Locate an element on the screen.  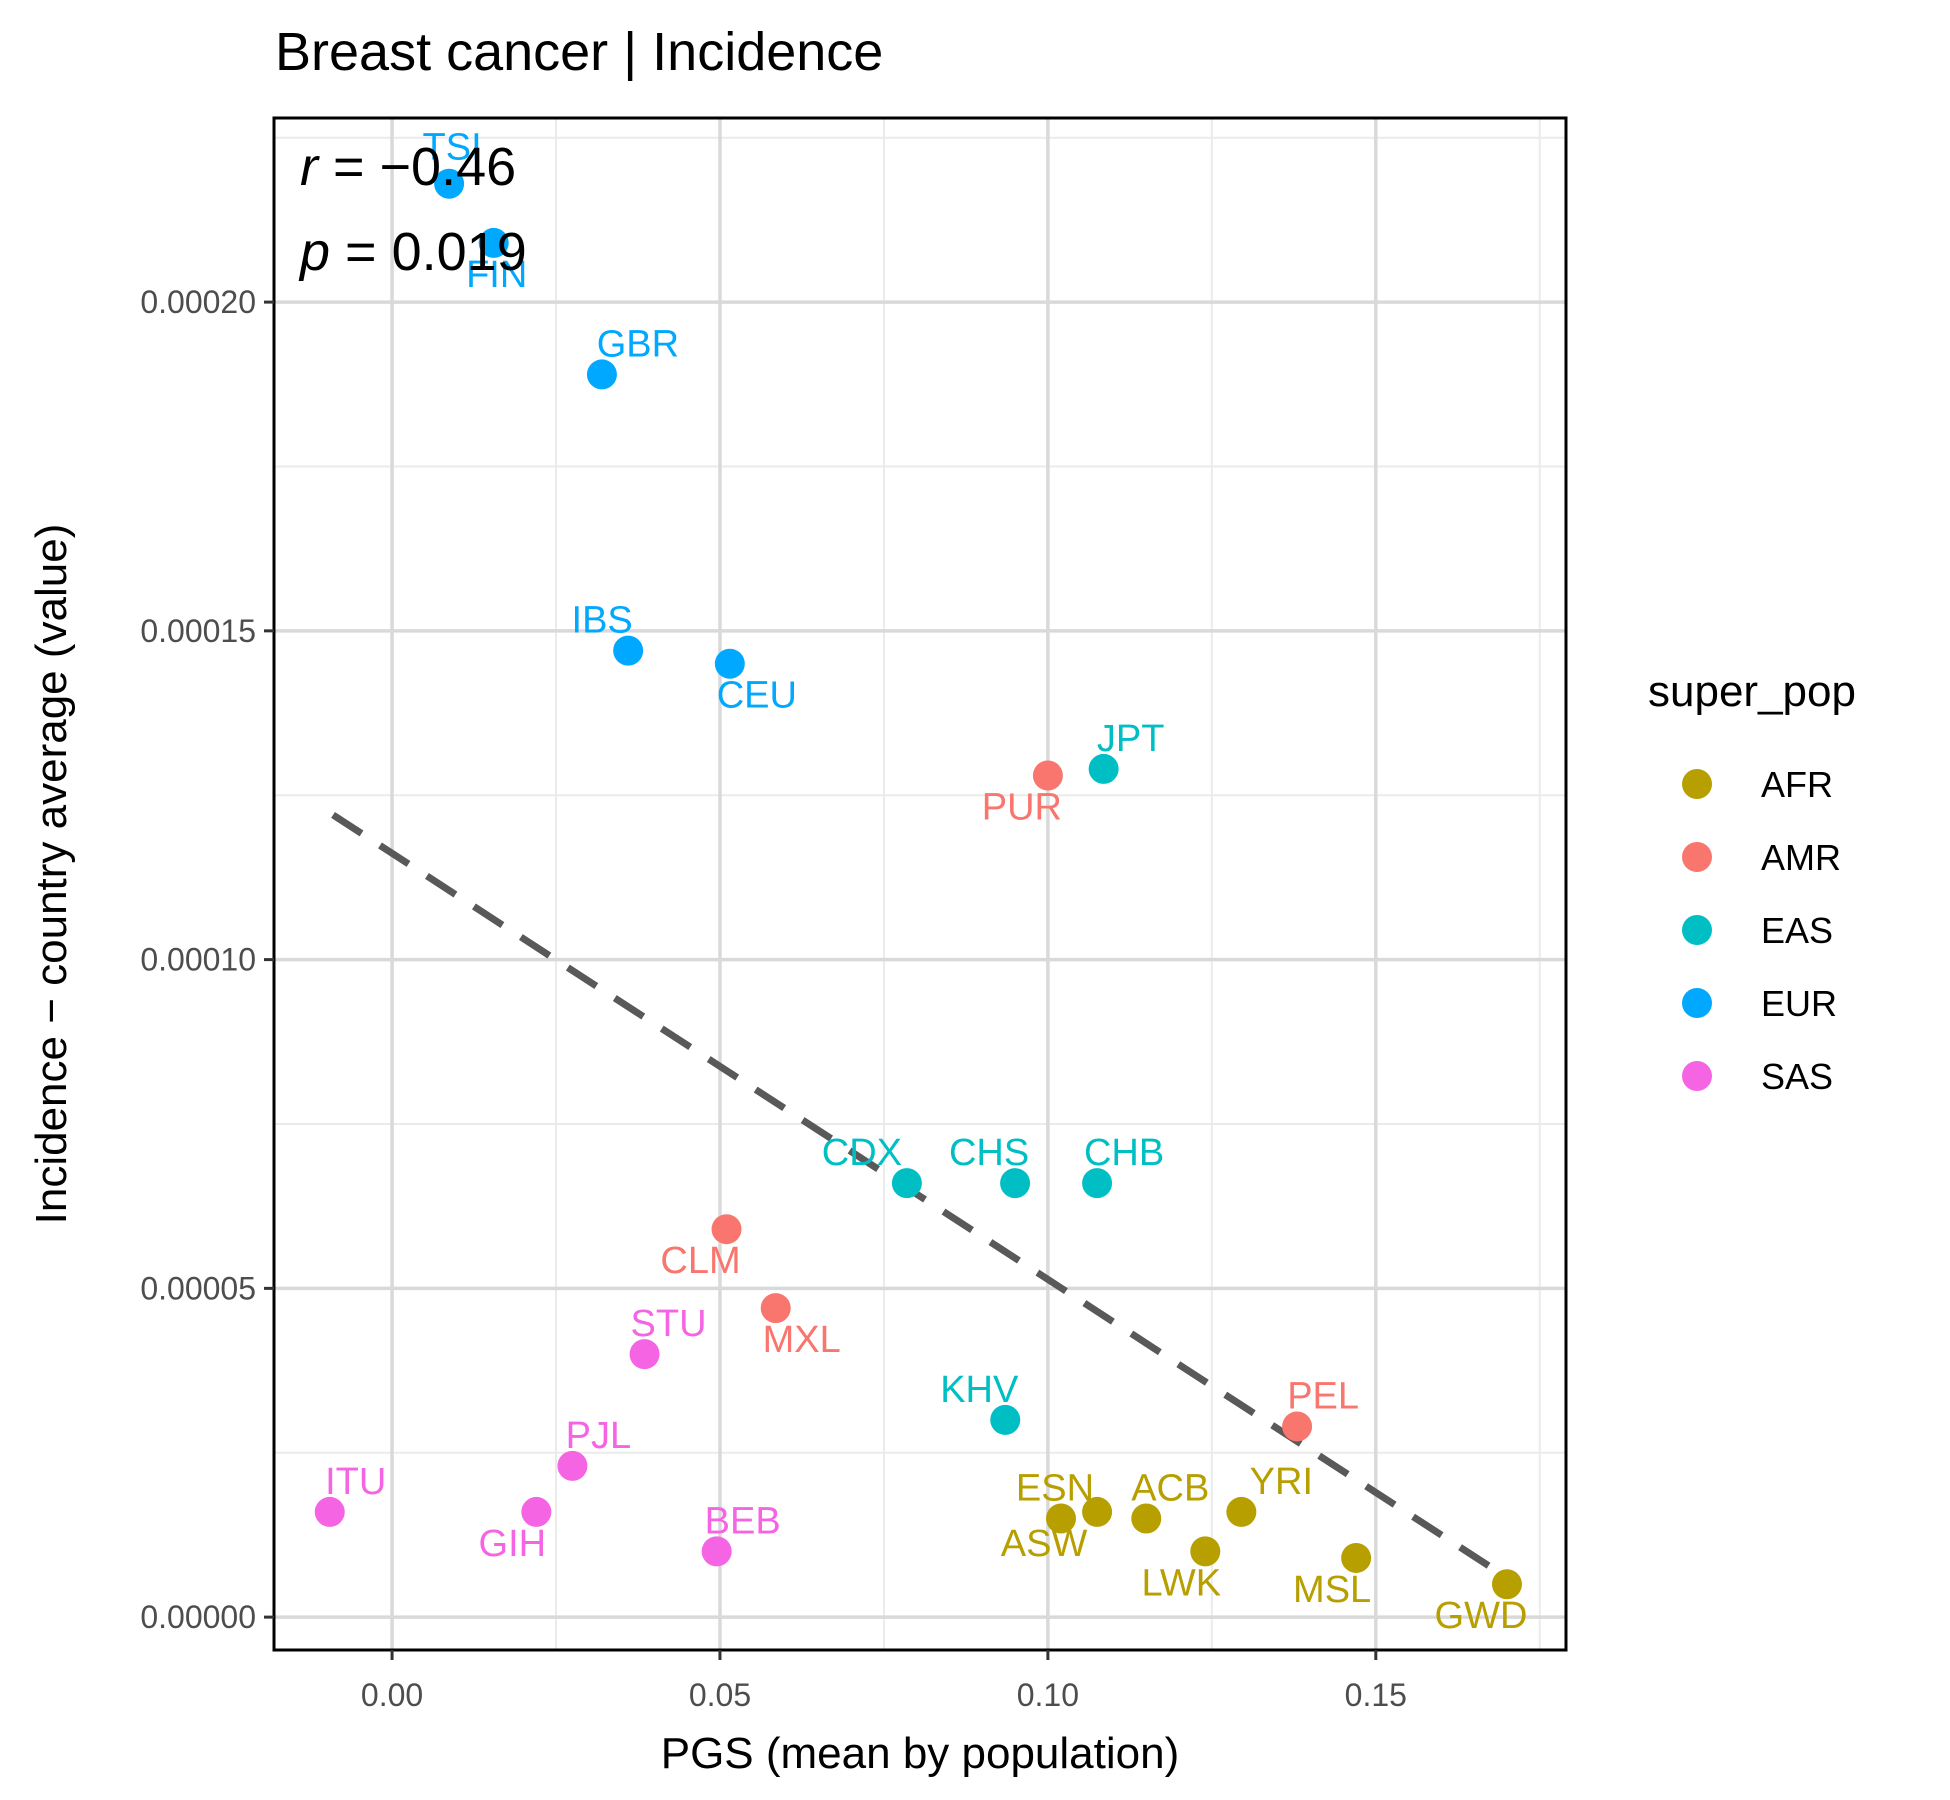
point-pur is located at coordinates (1047, 775).